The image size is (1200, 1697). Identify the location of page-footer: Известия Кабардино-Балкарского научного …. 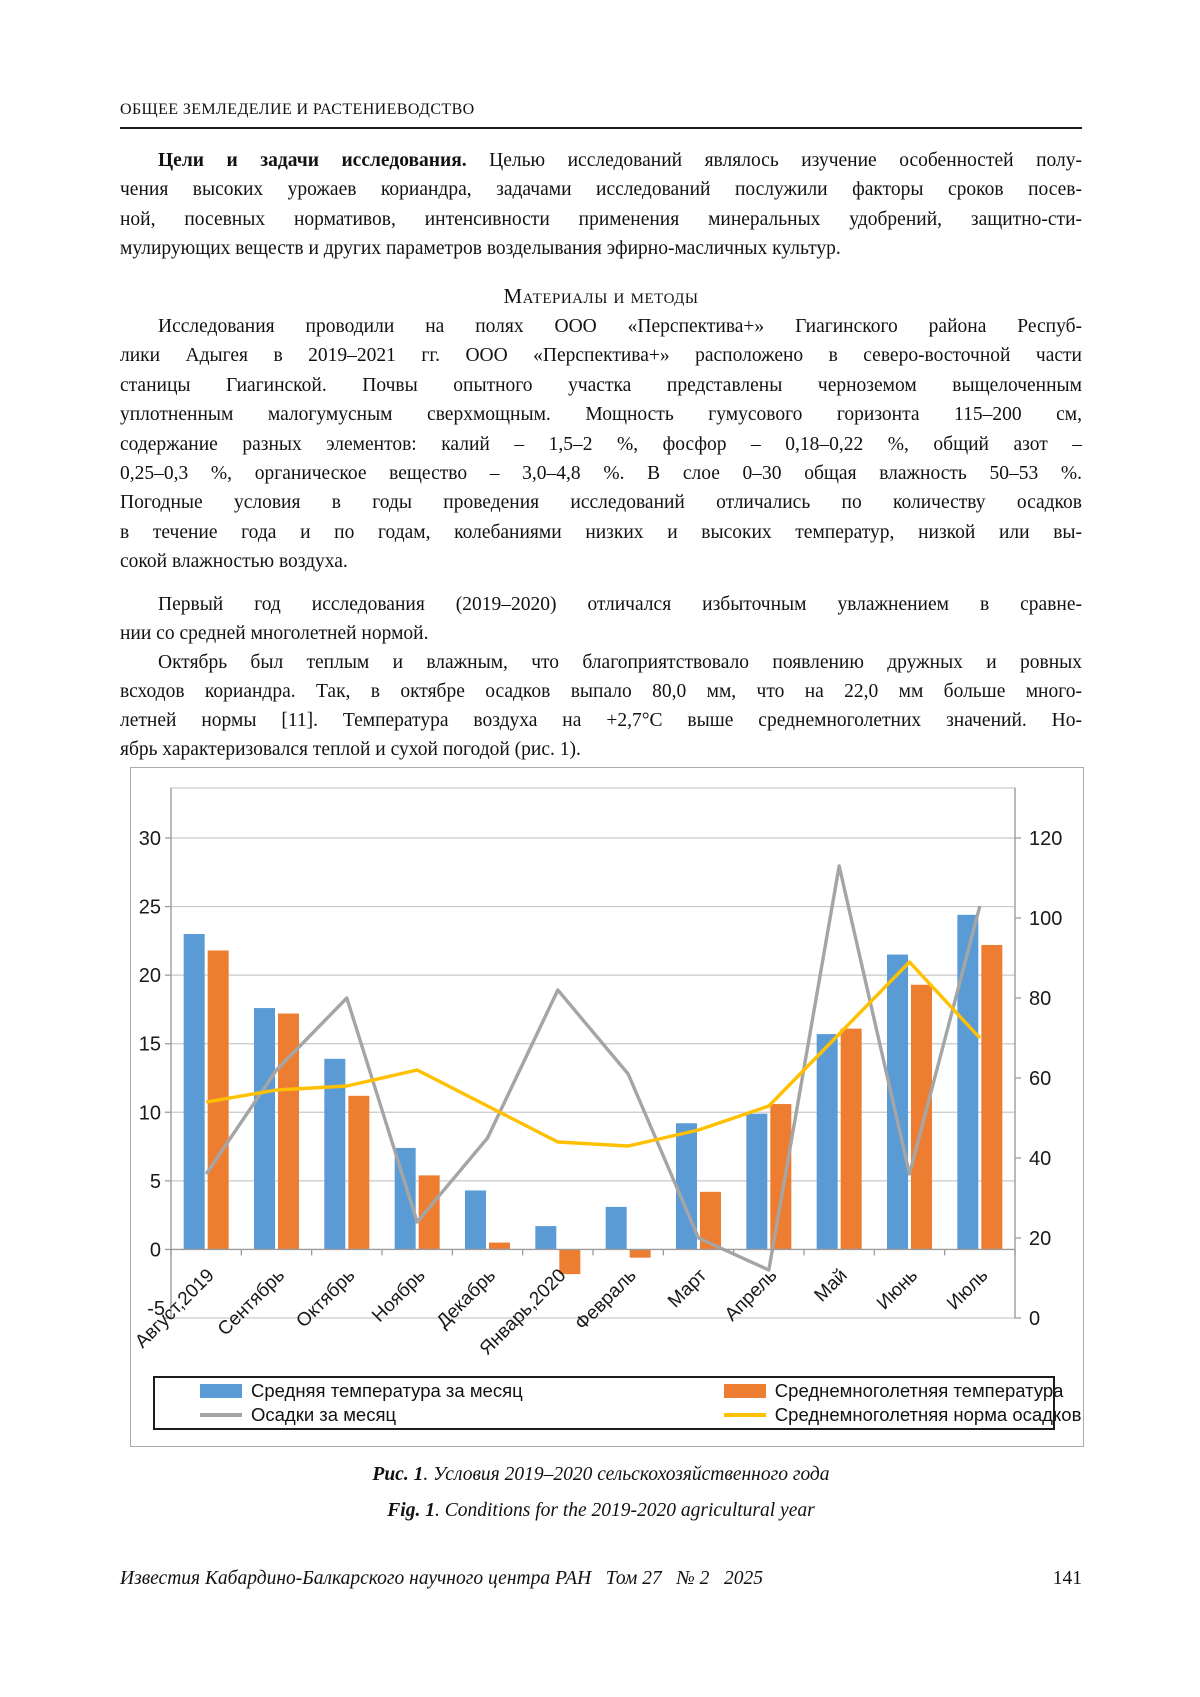
(601, 1579).